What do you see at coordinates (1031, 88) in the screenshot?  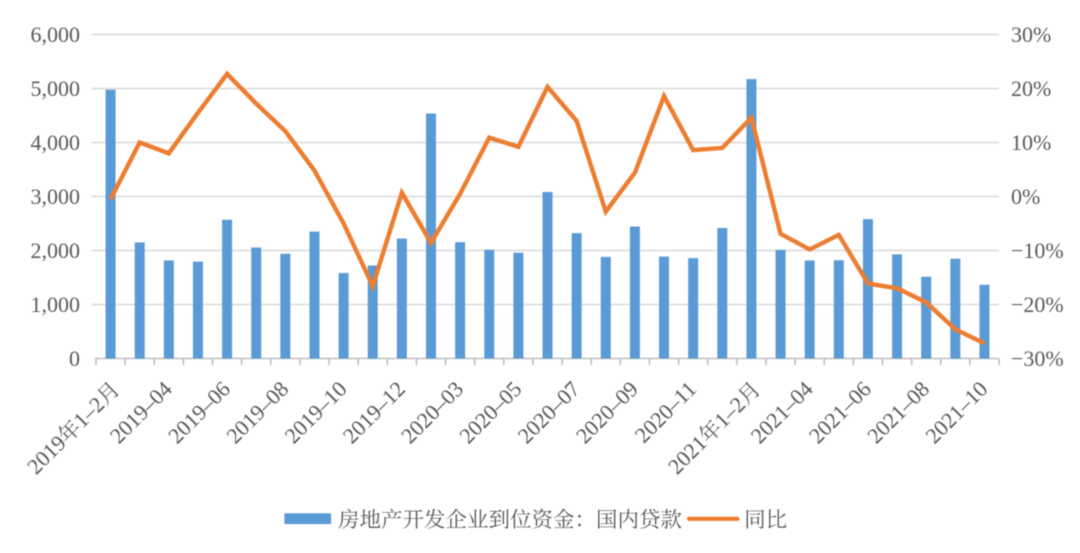 I see `svg-text: 20%` at bounding box center [1031, 88].